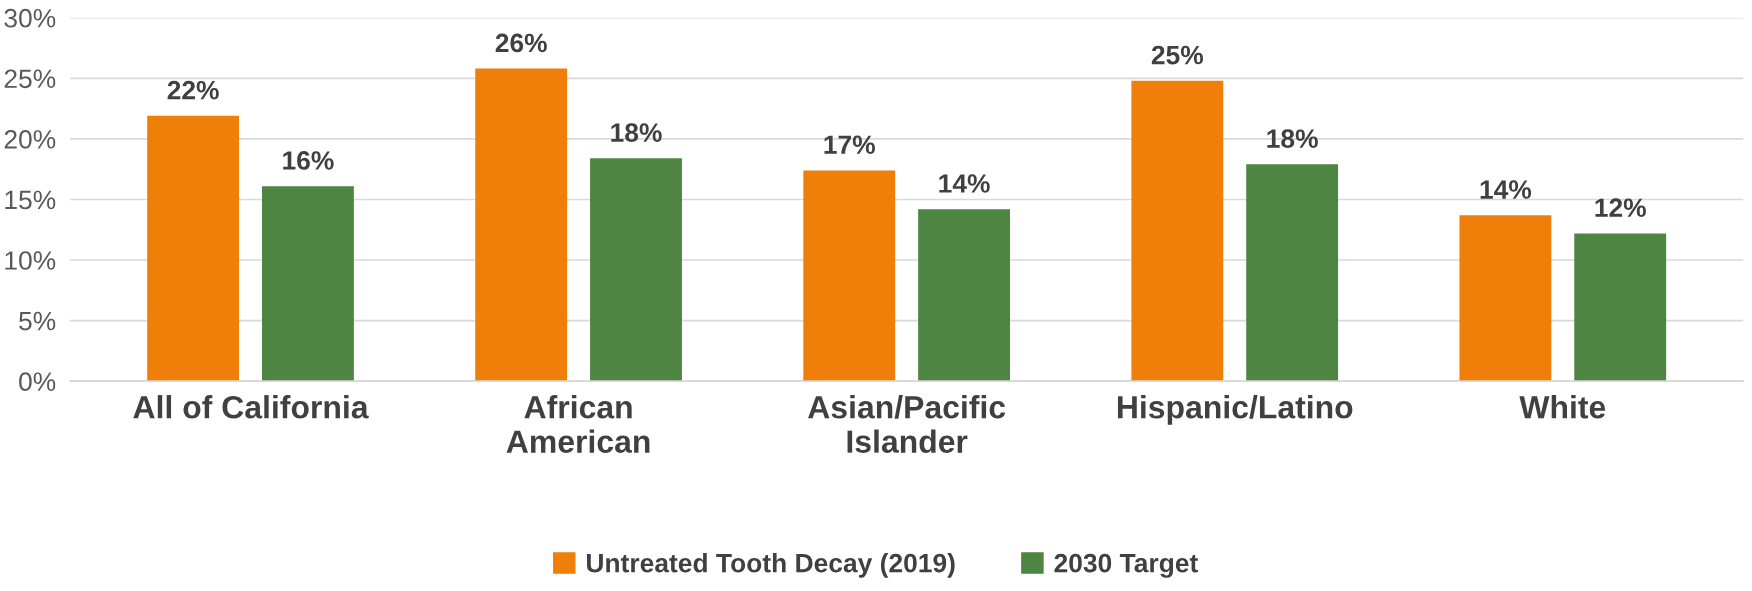 The image size is (1752, 591). I want to click on x-tick-label: White, so click(1562, 407).